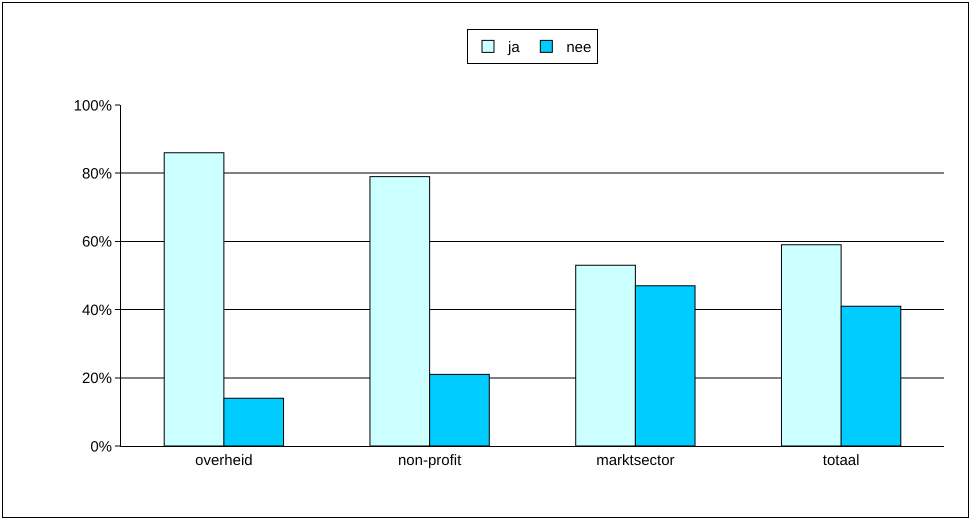 This screenshot has width=973, height=522. I want to click on legend-label: nee, so click(579, 47).